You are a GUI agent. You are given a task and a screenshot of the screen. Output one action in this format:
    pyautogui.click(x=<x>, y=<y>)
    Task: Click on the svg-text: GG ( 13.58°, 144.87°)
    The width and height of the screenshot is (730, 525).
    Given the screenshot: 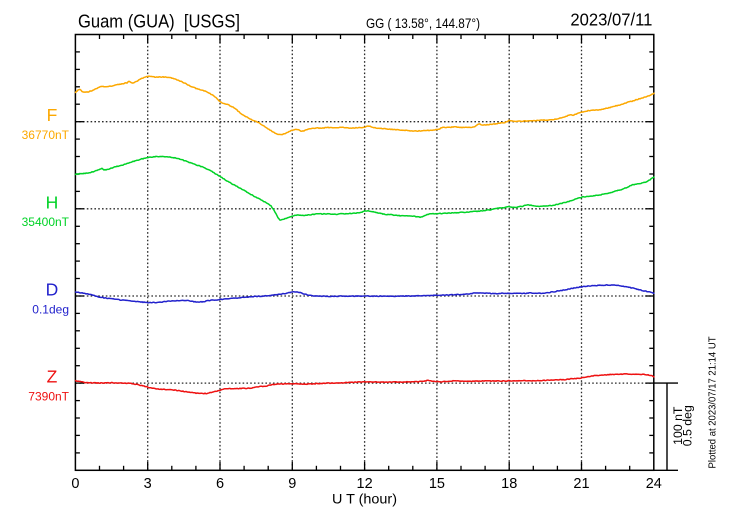 What is the action you would take?
    pyautogui.click(x=423, y=23)
    